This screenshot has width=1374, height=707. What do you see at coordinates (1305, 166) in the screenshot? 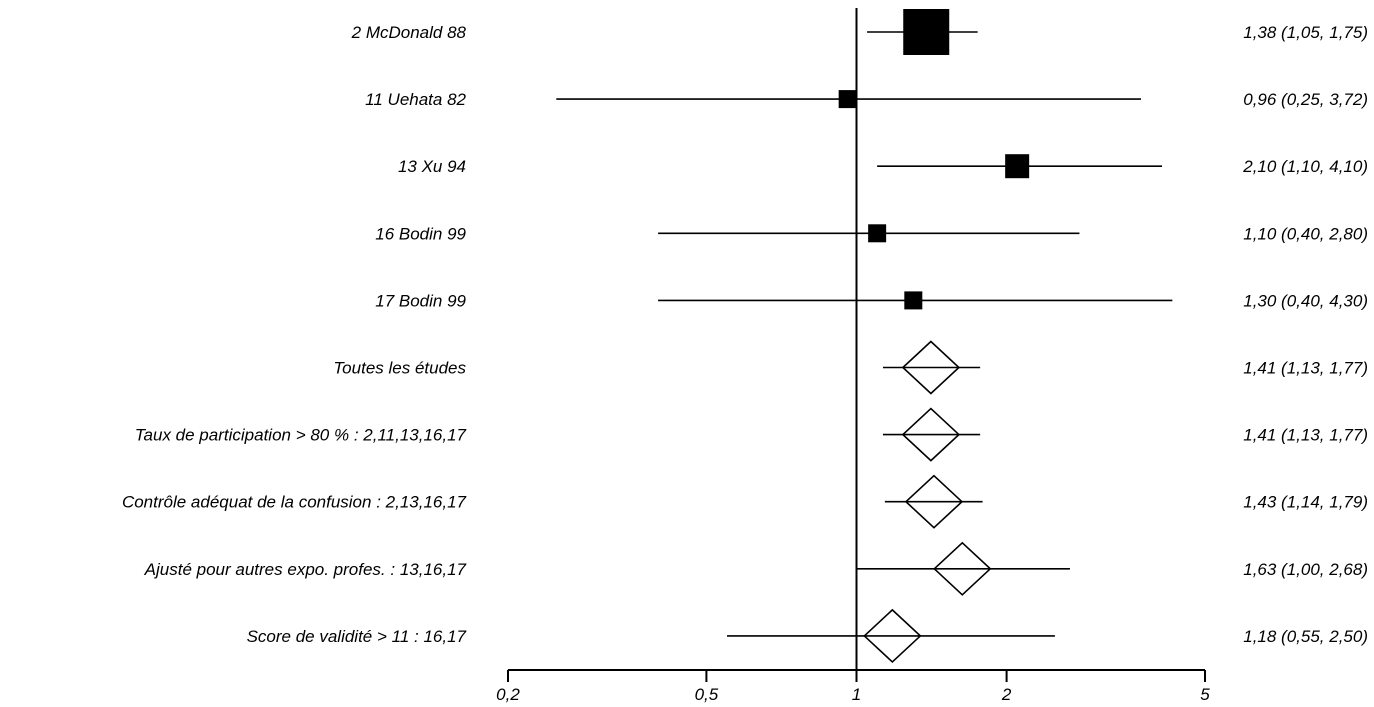
I see `estimate-text: 2,10 (1,10, 4,10)` at bounding box center [1305, 166].